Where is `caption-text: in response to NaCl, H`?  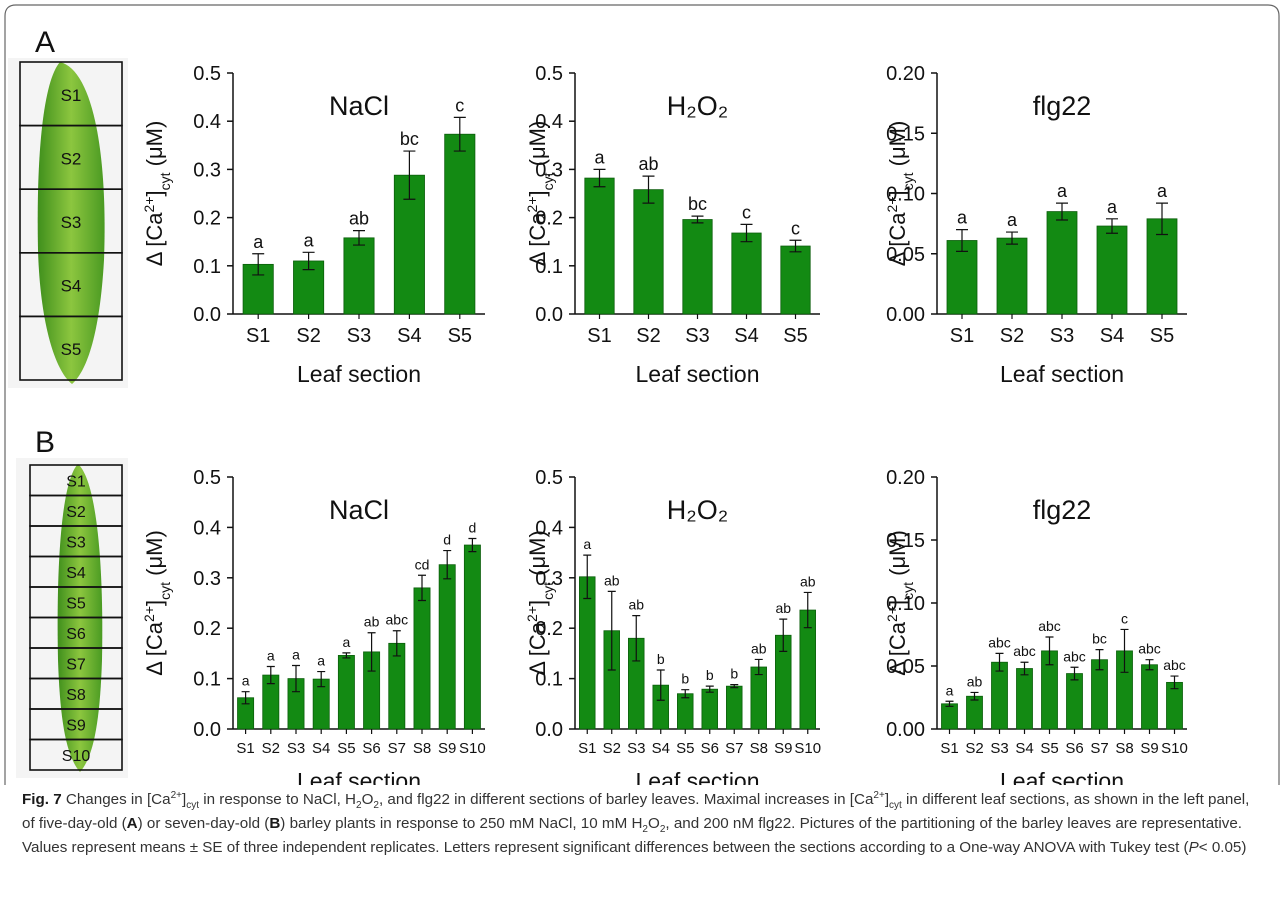
caption-text: in response to NaCl, H is located at coordinates (278, 799).